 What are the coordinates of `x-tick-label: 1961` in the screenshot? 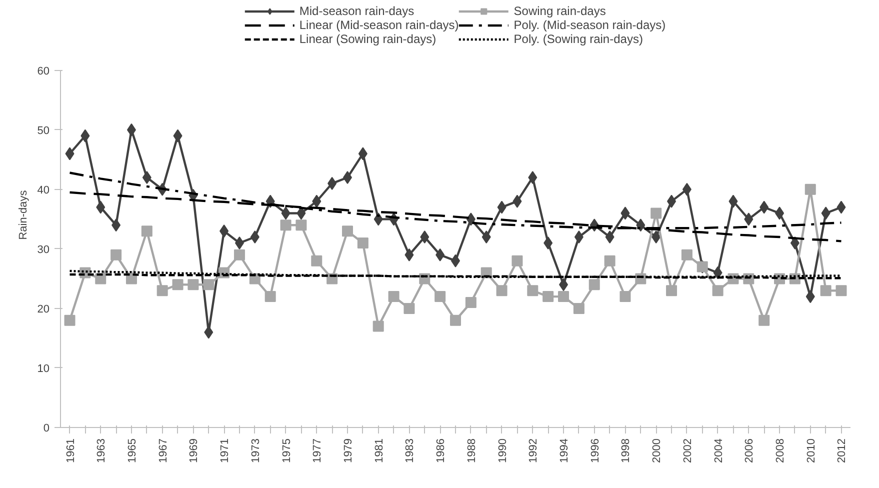 It's located at (70, 450).